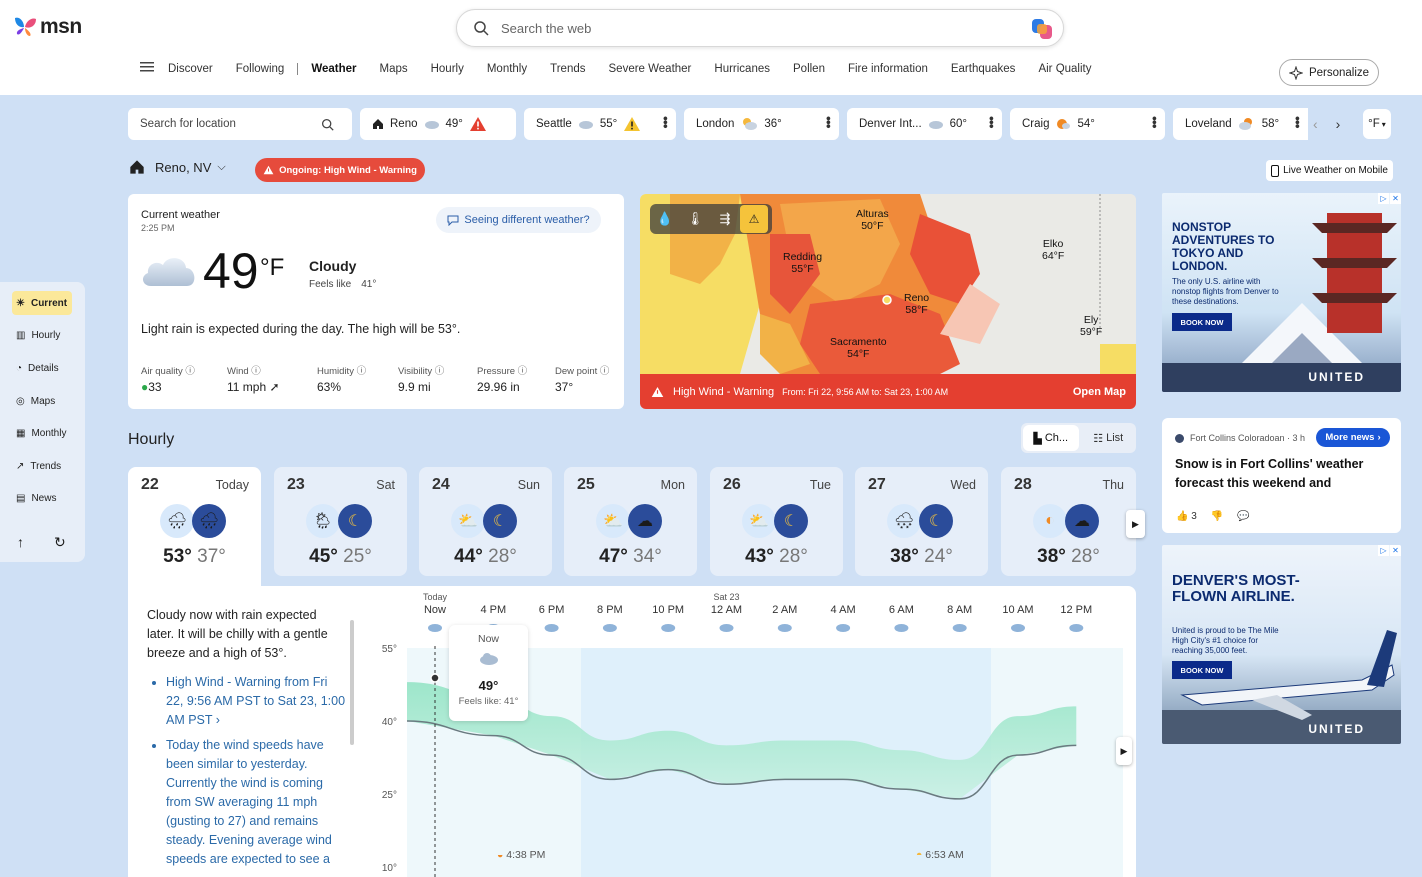 The height and width of the screenshot is (877, 1422). What do you see at coordinates (887, 68) in the screenshot?
I see `nav-fire-information: Fire information` at bounding box center [887, 68].